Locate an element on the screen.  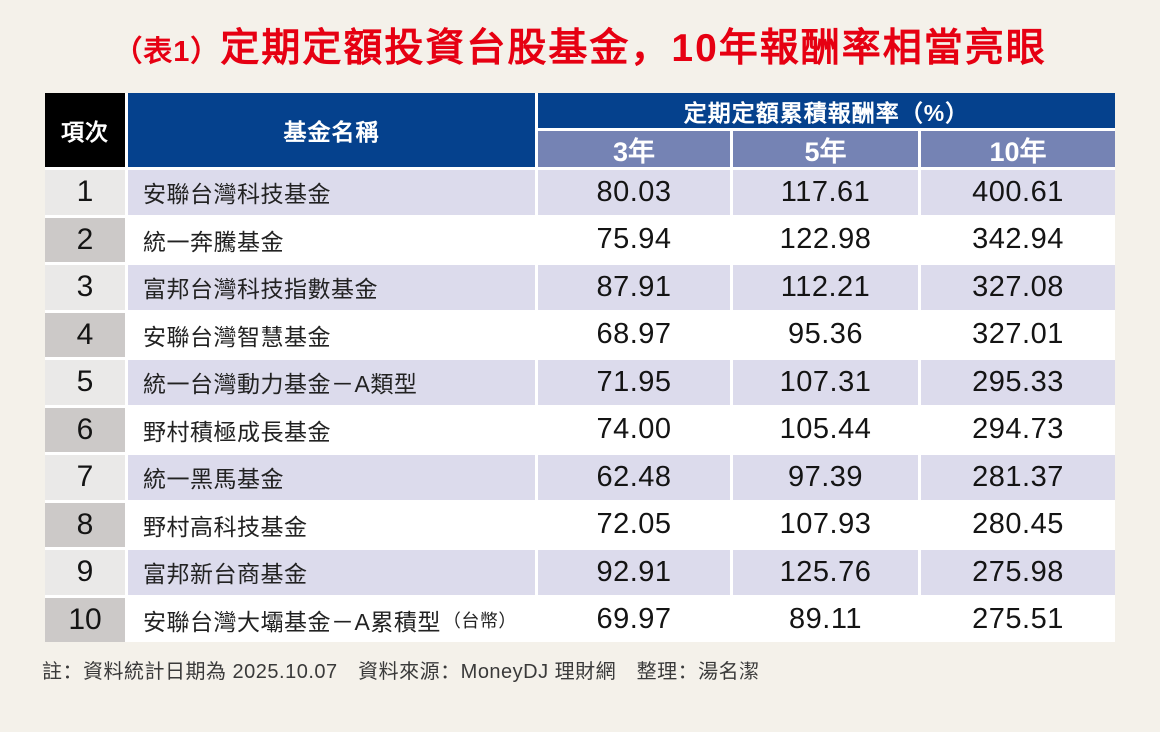
return-10y-cell: 342.94 is located at coordinates (1018, 239).